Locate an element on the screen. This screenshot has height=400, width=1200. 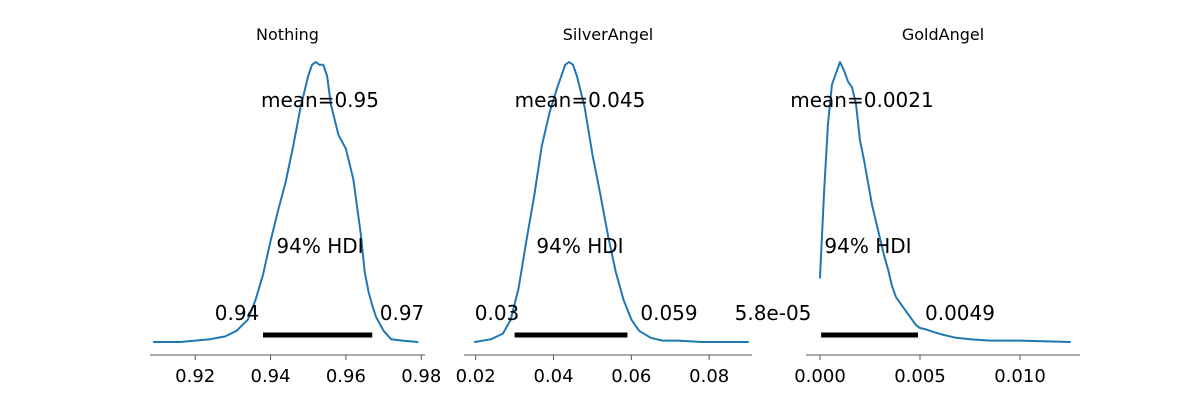
hdi-upper-label: 0.0049 is located at coordinates (960, 313).